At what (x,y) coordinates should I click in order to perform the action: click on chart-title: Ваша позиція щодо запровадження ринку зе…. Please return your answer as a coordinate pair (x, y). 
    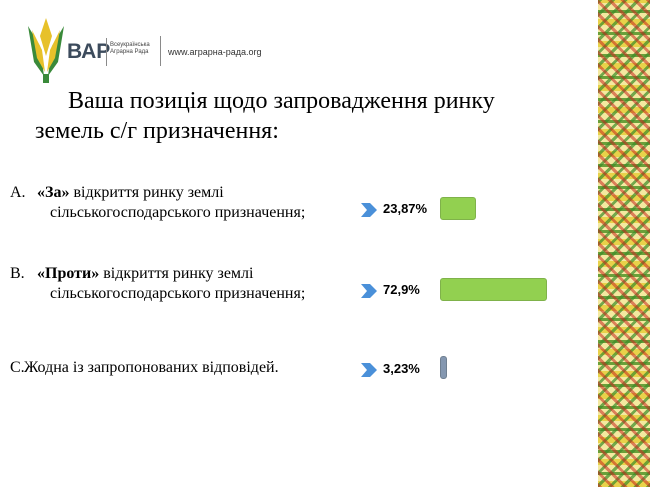
    Looking at the image, I should click on (265, 116).